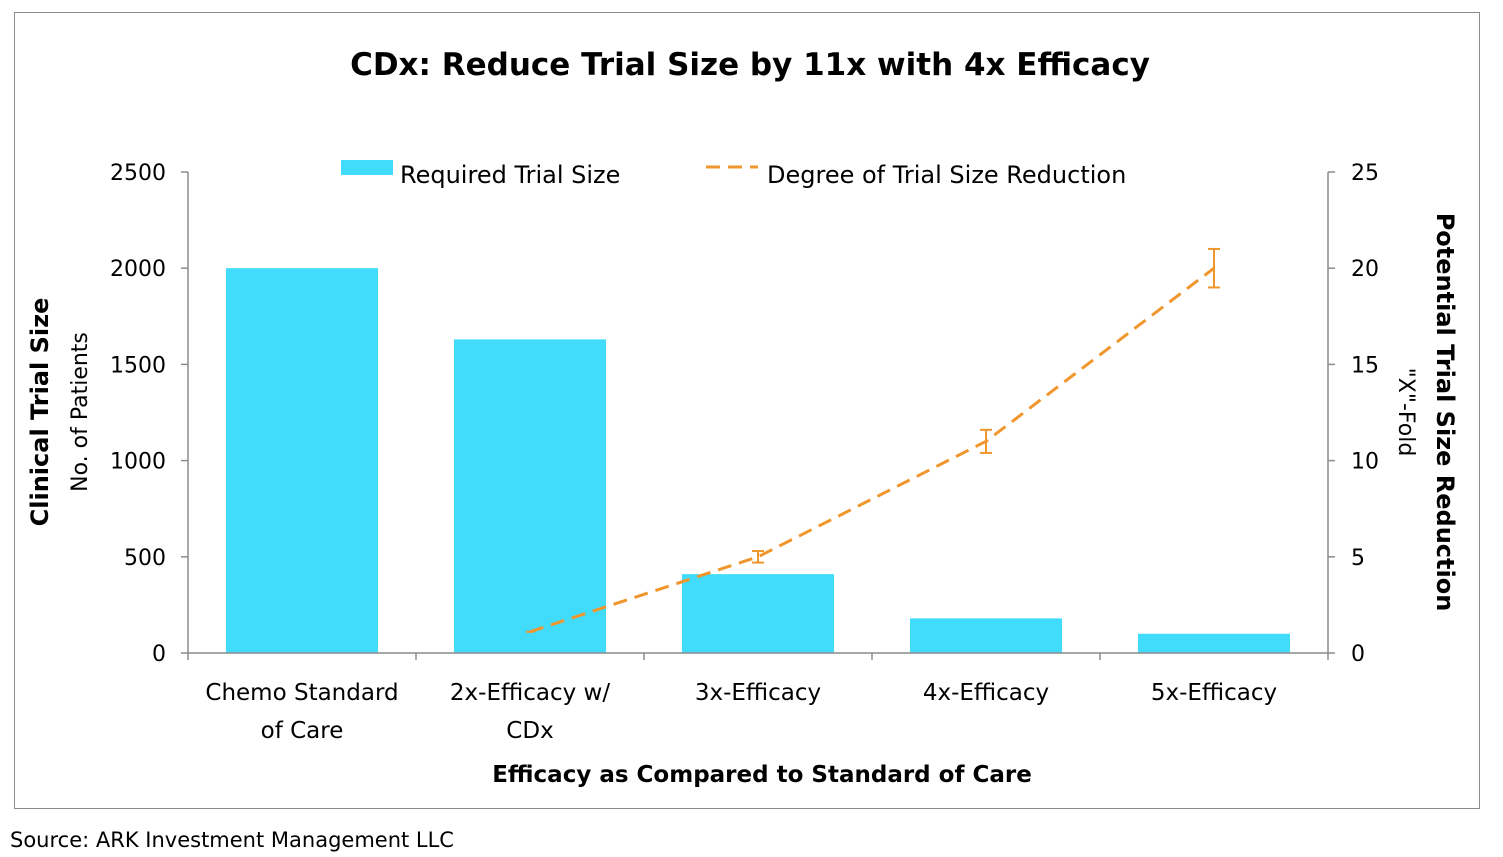  What do you see at coordinates (529, 731) in the screenshot?
I see `x-tick-label: CDx` at bounding box center [529, 731].